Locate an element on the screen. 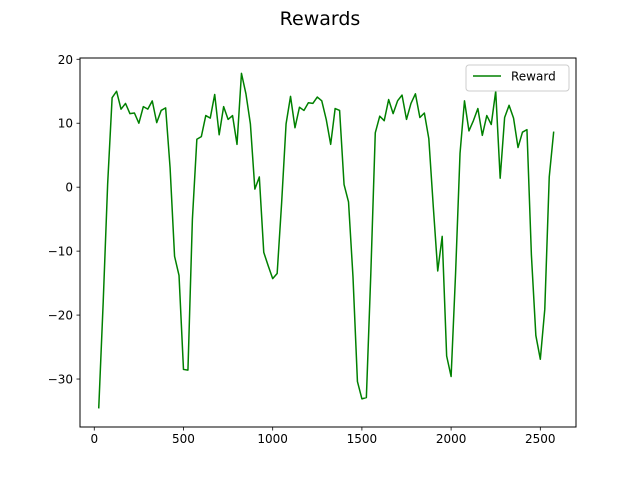 Image resolution: width=640 pixels, height=484 pixels. x-tick-label: 2000 is located at coordinates (451, 439).